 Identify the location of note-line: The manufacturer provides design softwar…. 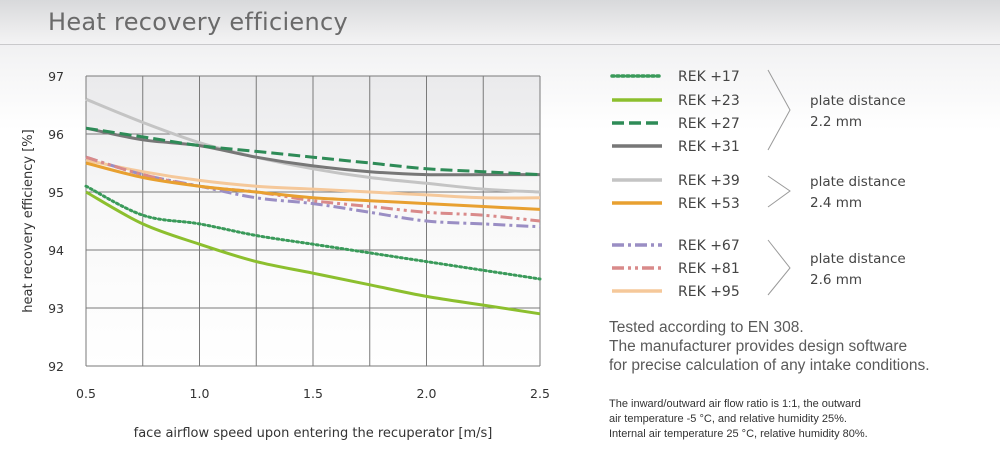
(758, 346).